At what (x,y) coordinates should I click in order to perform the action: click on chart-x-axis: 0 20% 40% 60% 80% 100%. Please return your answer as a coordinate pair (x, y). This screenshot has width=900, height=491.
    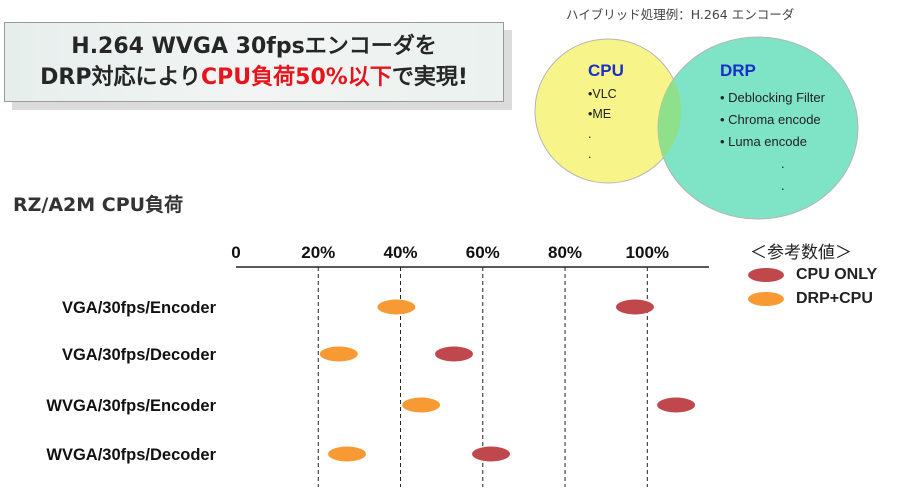
    Looking at the image, I should click on (470, 255).